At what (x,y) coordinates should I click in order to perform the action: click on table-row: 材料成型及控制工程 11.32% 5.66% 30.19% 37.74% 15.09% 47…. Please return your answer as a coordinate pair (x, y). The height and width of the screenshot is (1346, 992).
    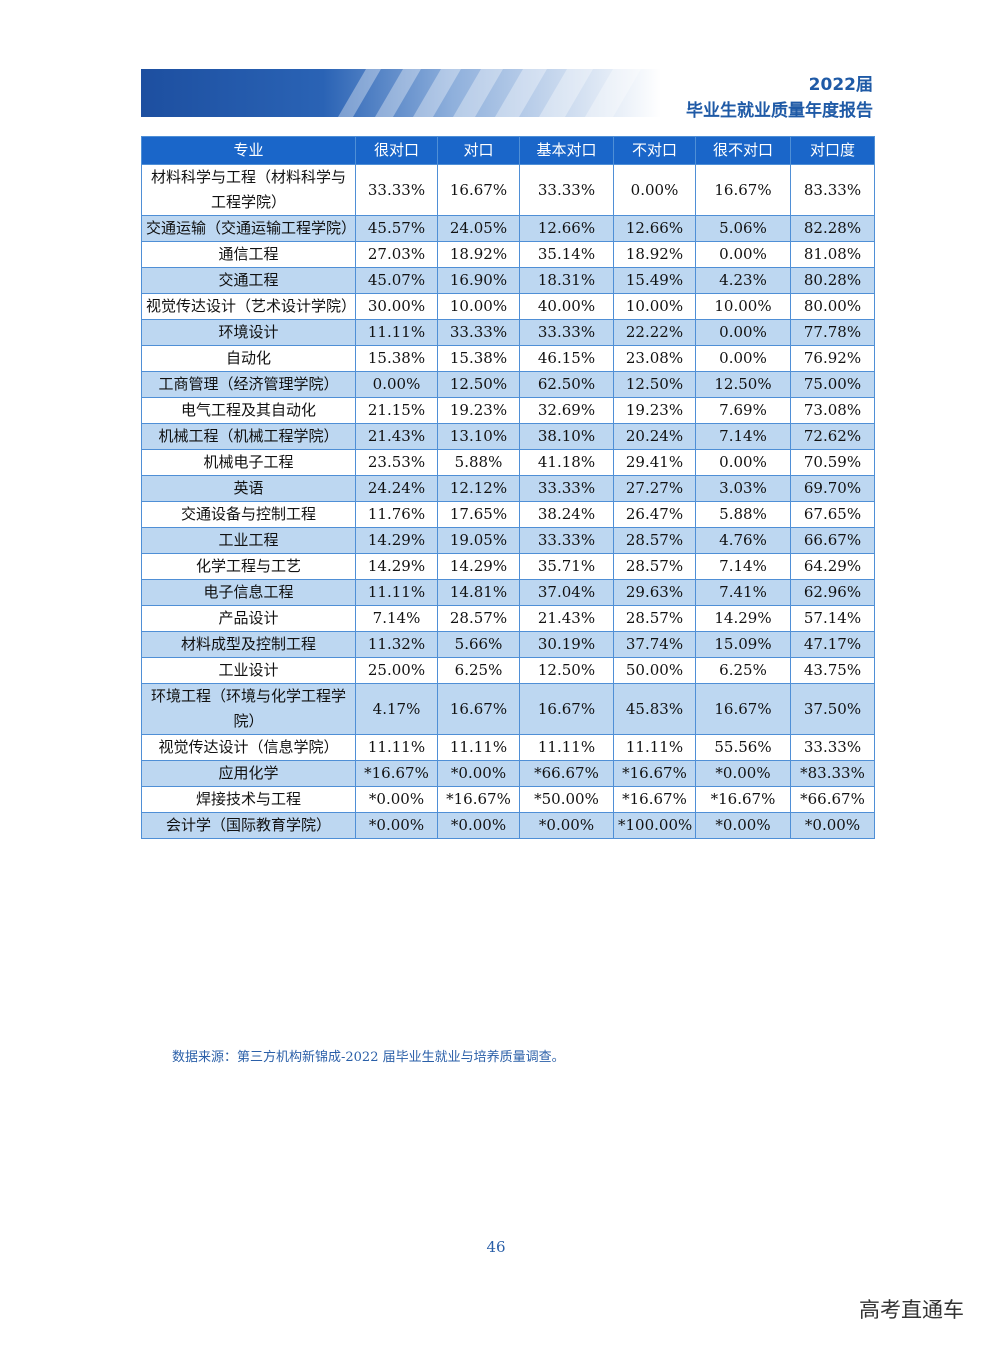
    Looking at the image, I should click on (508, 644).